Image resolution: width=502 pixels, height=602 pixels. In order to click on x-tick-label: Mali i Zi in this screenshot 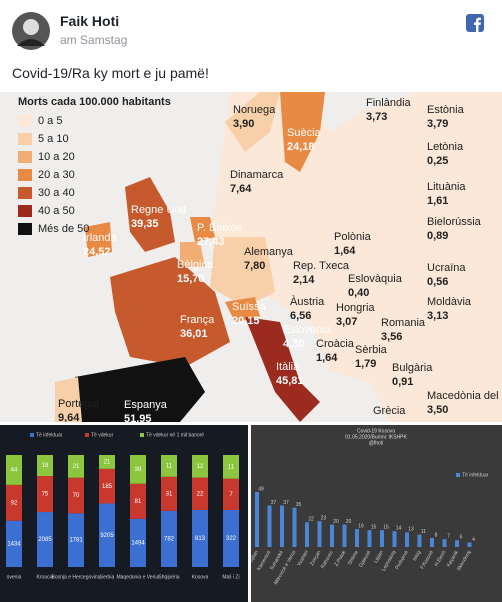, I will do `click(230, 577)`.